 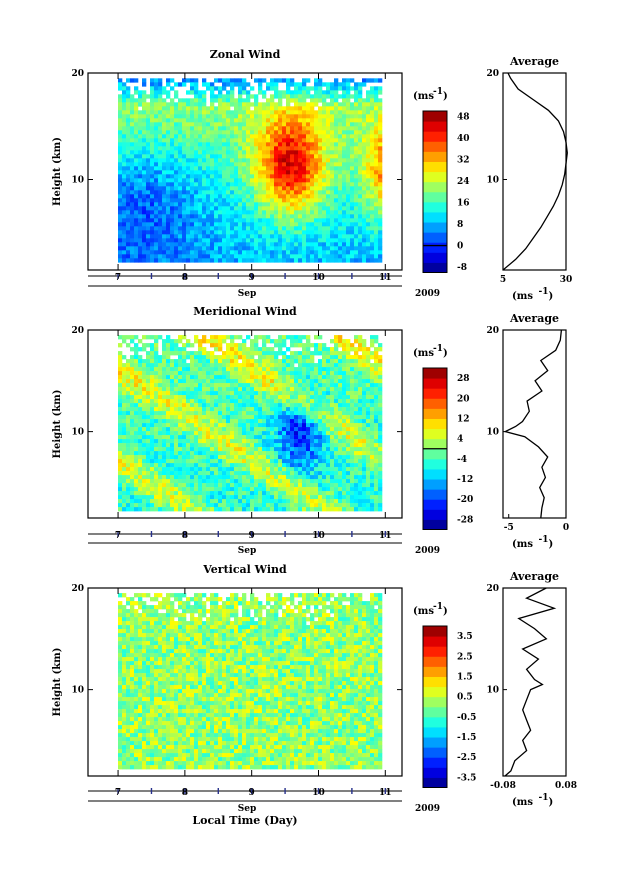 What do you see at coordinates (463, 139) in the screenshot?
I see `colorbar-tick-label: 40` at bounding box center [463, 139].